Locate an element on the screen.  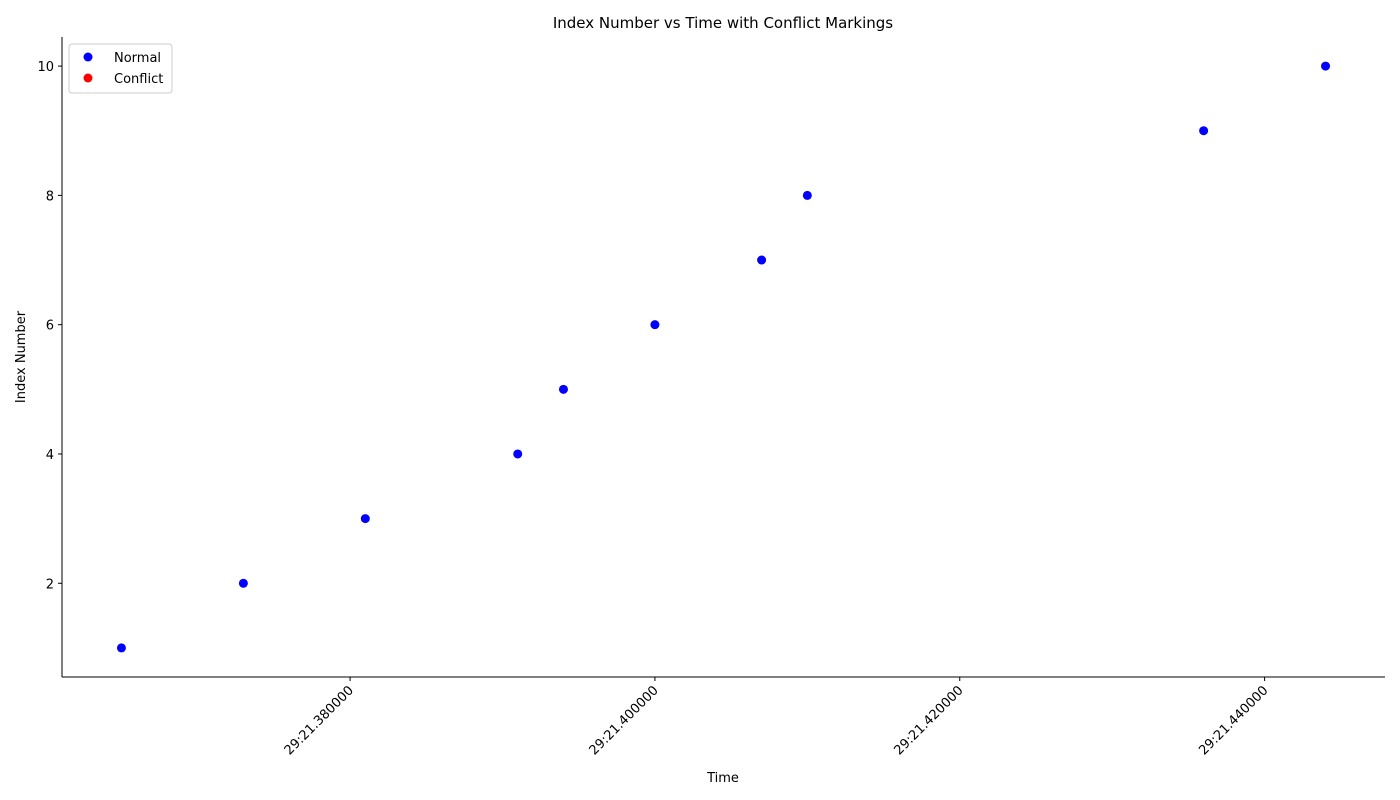
y-axis-label: Index Number is located at coordinates (21, 356).